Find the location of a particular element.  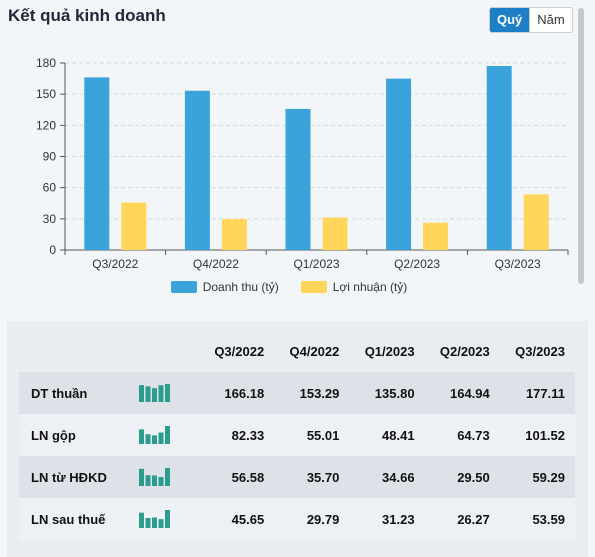

table-row: DT thuần 166.18 153.29 135.80 164.94 177.11 is located at coordinates (297, 393).